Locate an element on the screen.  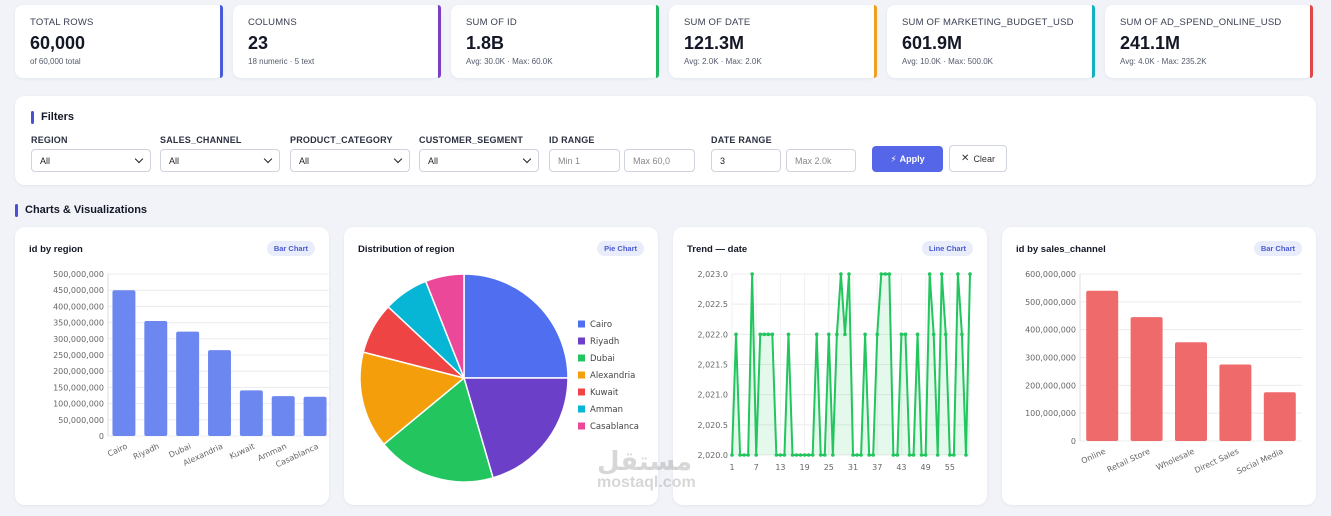
kpi-value: 23 is located at coordinates (258, 43).